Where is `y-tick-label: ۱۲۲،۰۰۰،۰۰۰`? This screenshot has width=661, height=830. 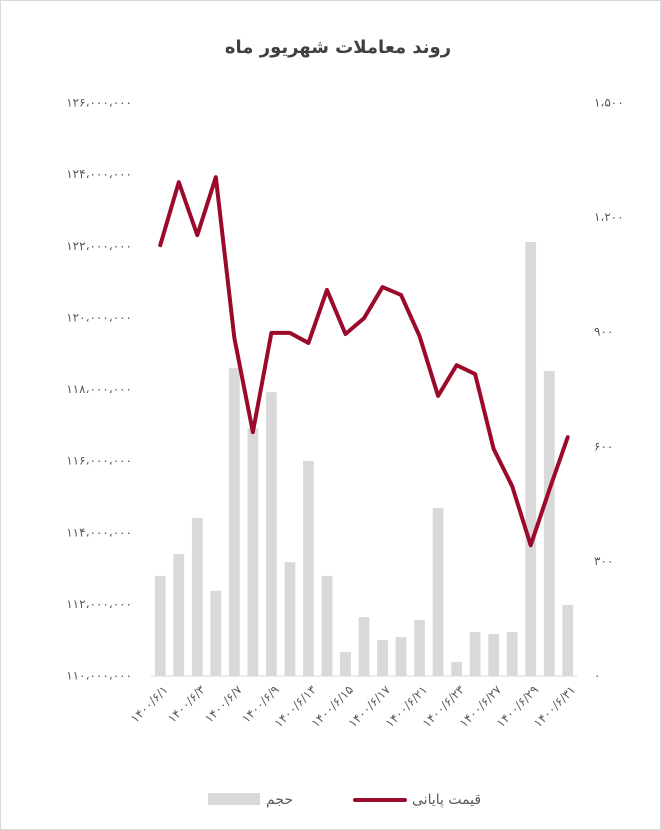
y-tick-label: ۱۲۲،۰۰۰،۰۰۰ is located at coordinates (99, 246).